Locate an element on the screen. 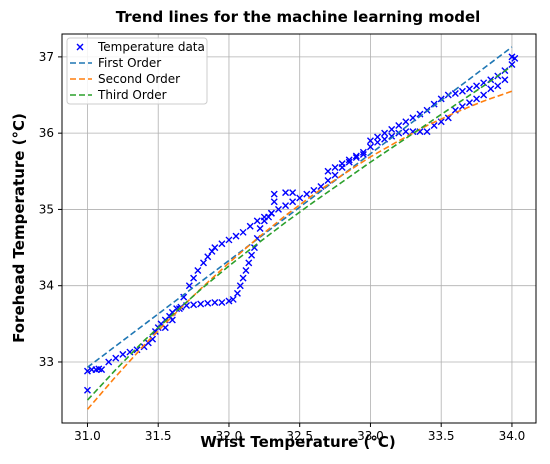  x-tick-label: 32.5 is located at coordinates (299, 436).